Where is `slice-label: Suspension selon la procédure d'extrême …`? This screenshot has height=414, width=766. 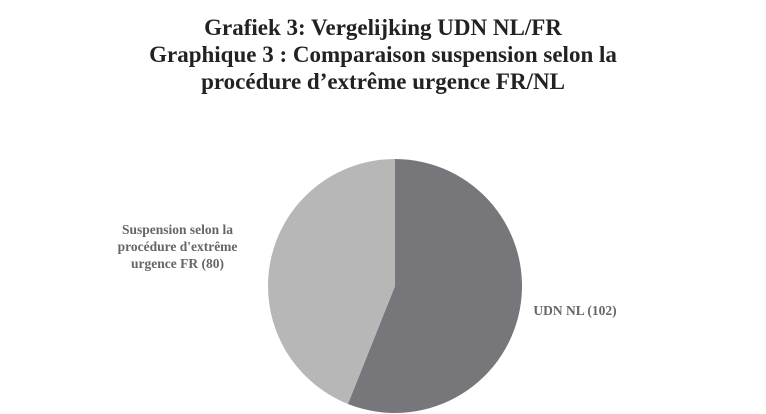
slice-label: Suspension selon la procédure d'extrême … is located at coordinates (177, 246).